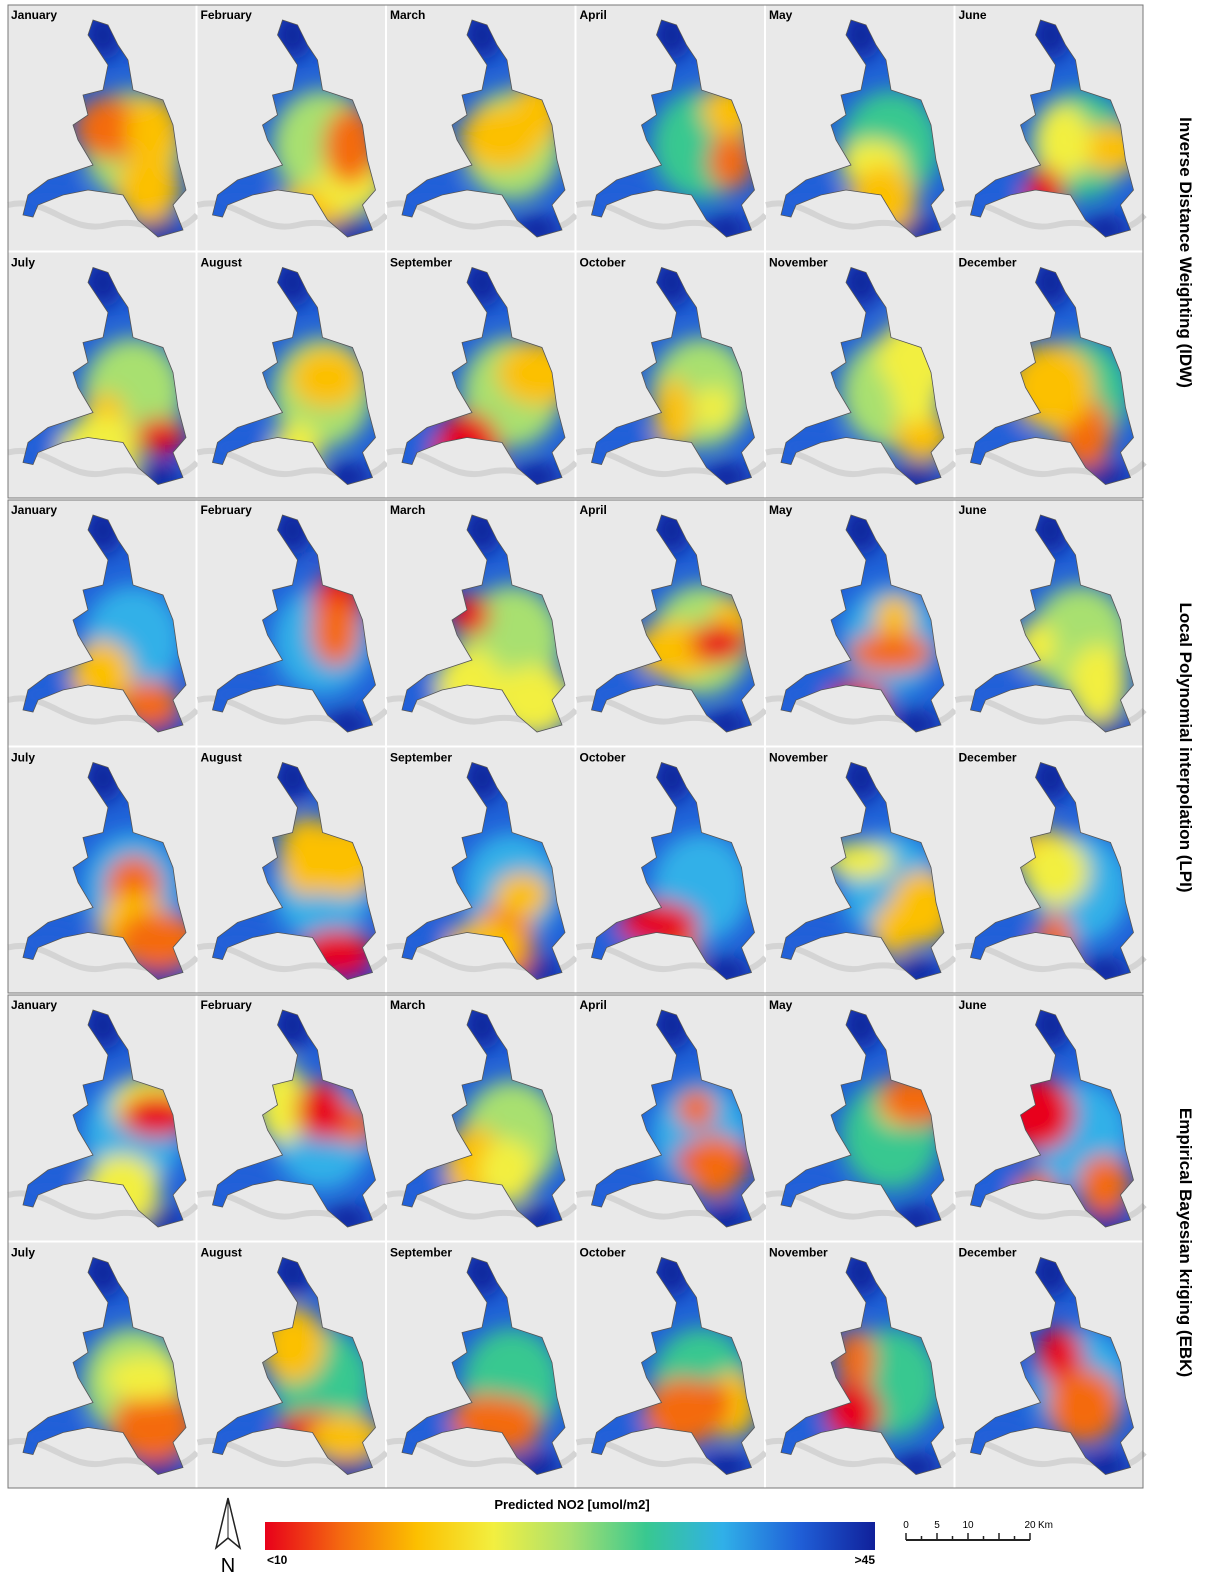 This screenshot has height=1596, width=1207. I want to click on method-label: Empirical Bayesian kriging (EBK), so click(1185, 1242).